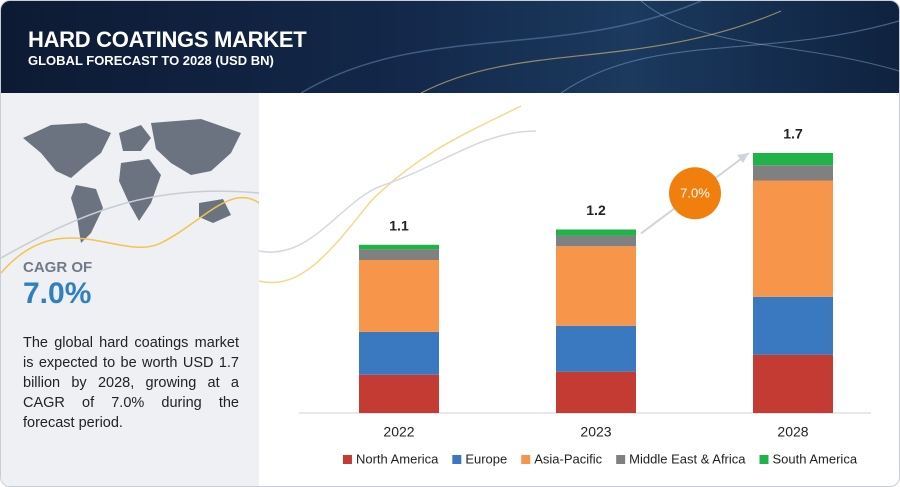 The height and width of the screenshot is (487, 900). What do you see at coordinates (793, 134) in the screenshot?
I see `total-label: 1.7` at bounding box center [793, 134].